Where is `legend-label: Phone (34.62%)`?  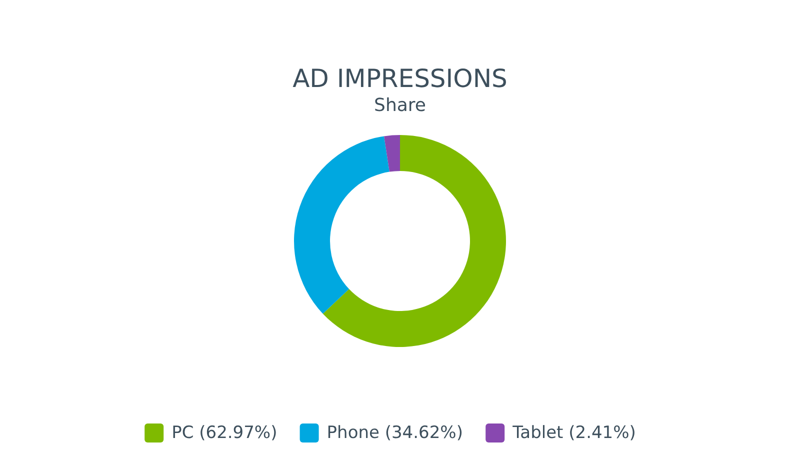
legend-label: Phone (34.62%) is located at coordinates (394, 433).